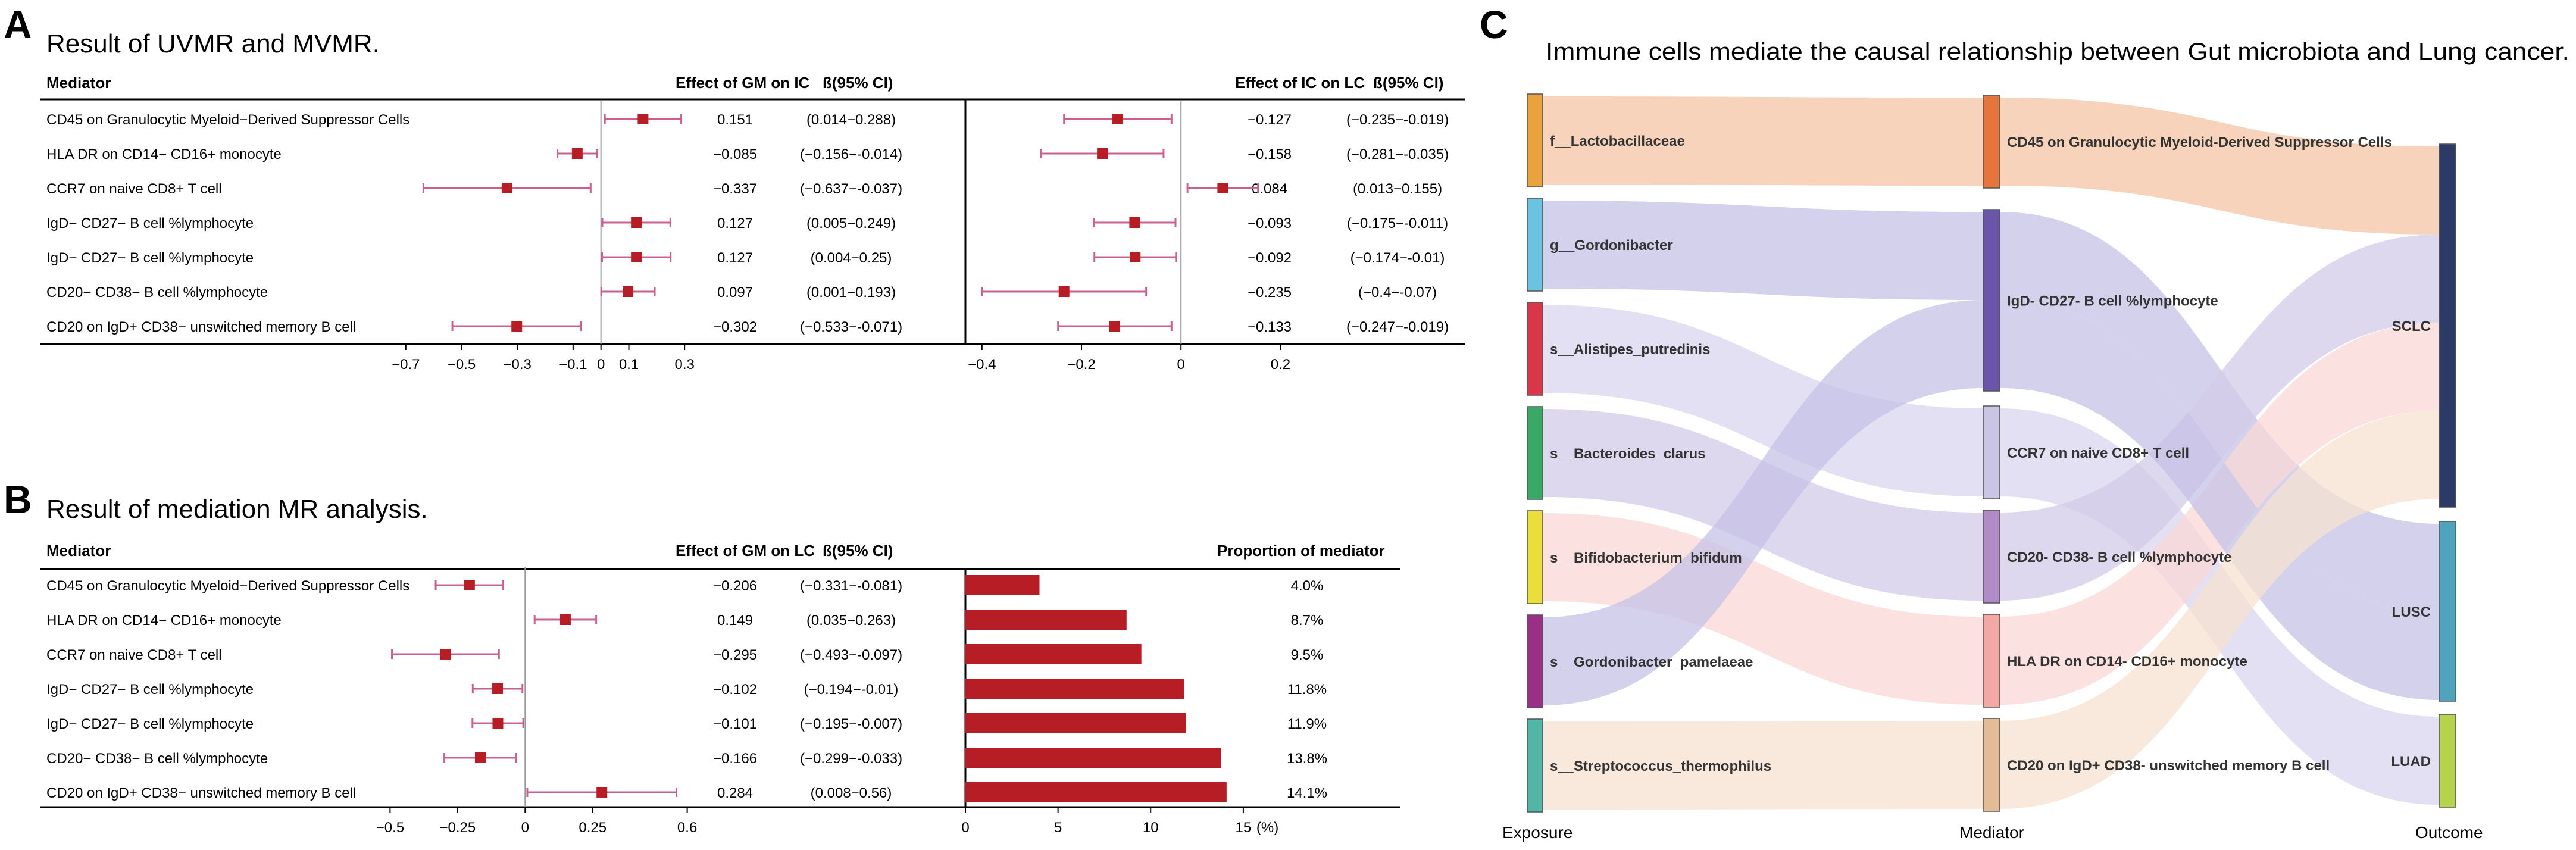 The height and width of the screenshot is (850, 2576). What do you see at coordinates (1646, 558) in the screenshot?
I see `sankey-exposure-node-label: s__Bifidobacterium_bifidum` at bounding box center [1646, 558].